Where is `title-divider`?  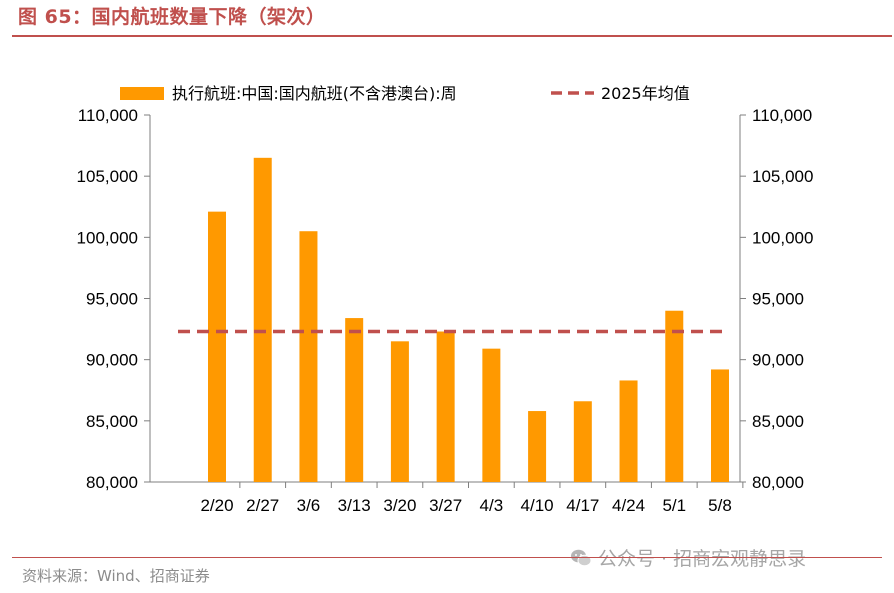 title-divider is located at coordinates (452, 36).